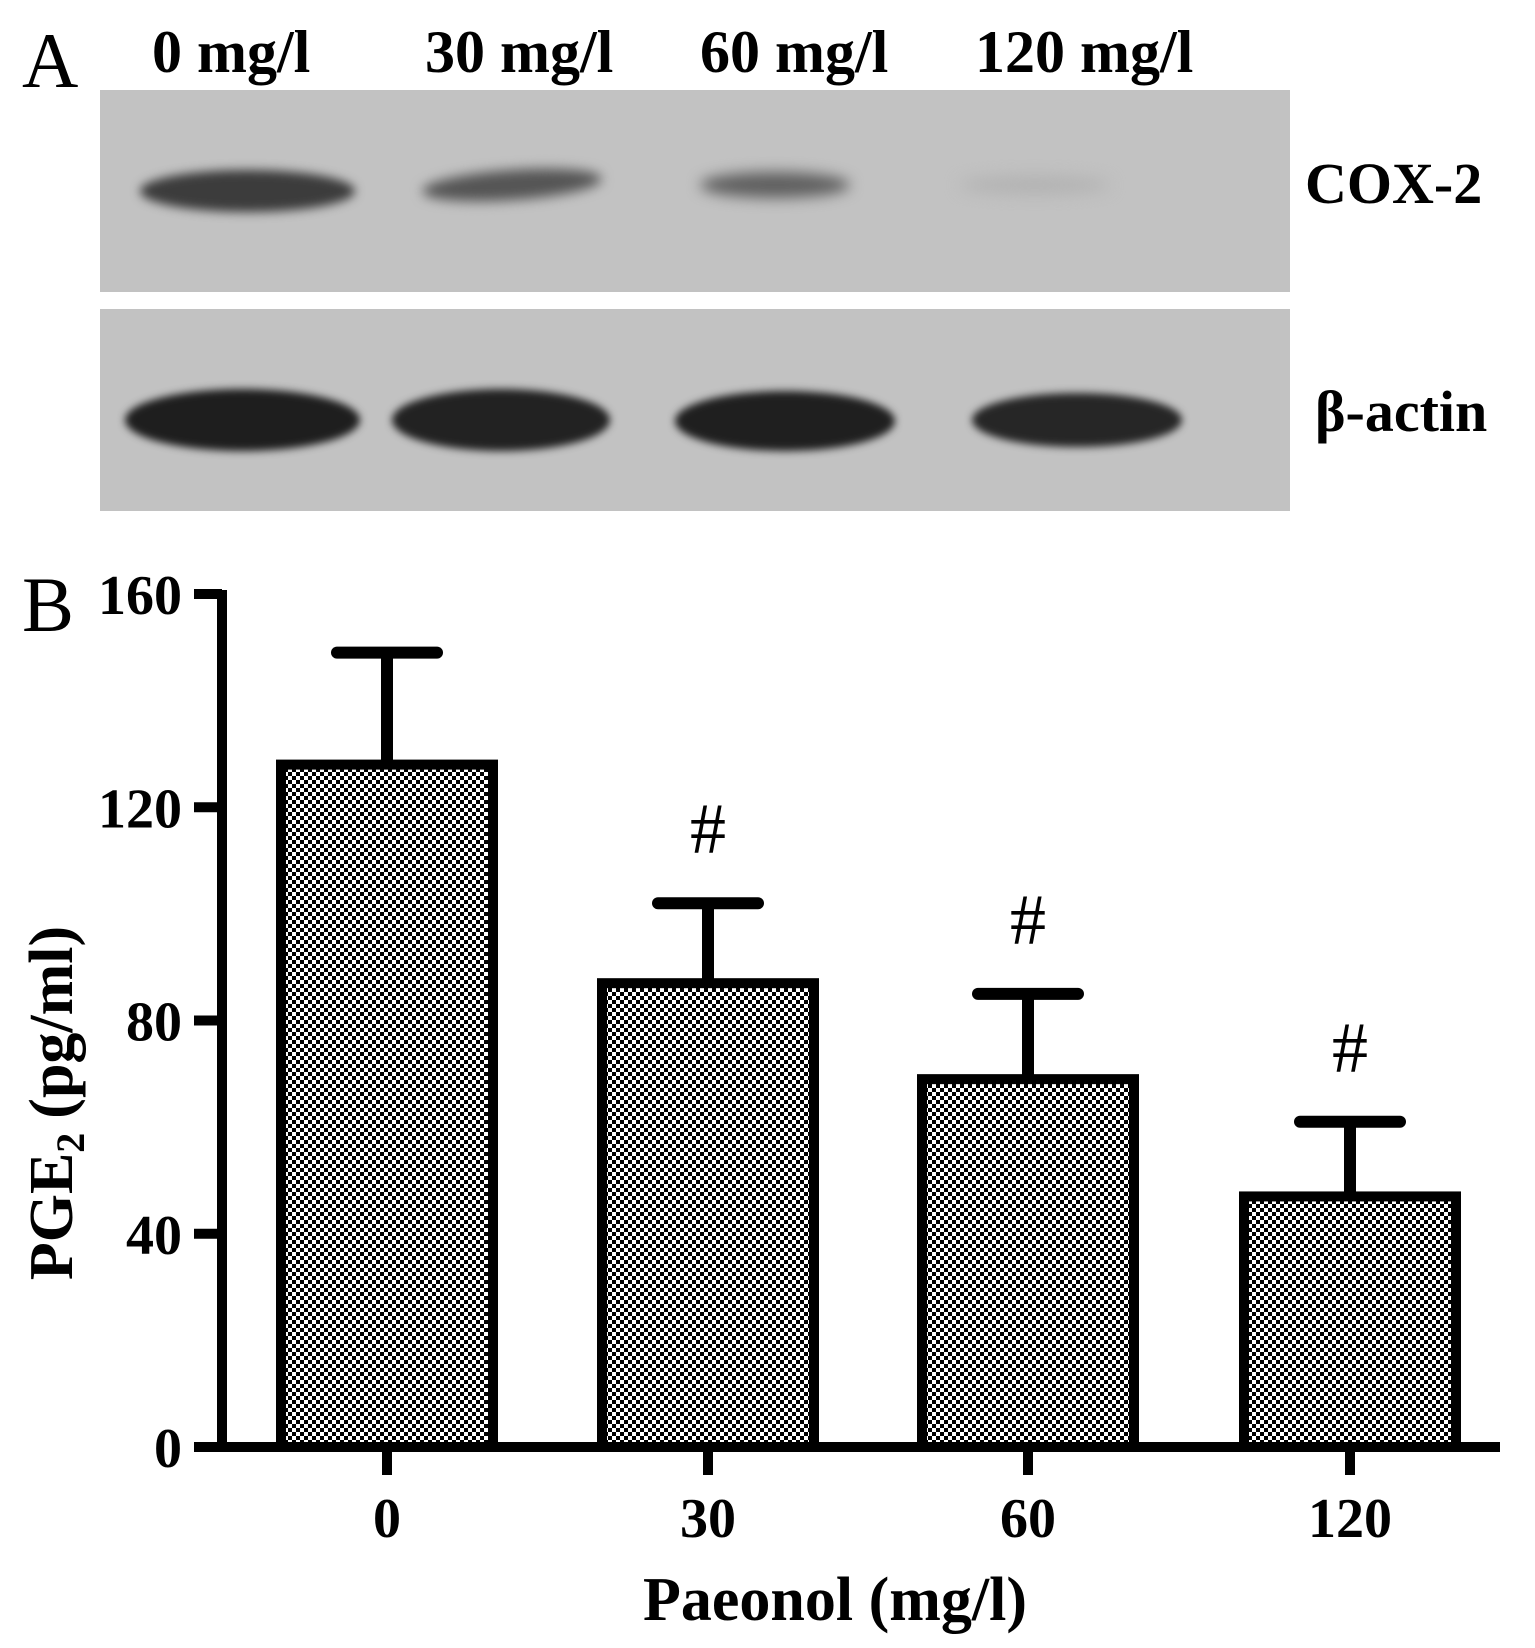 This screenshot has width=1535, height=1648. Describe the element at coordinates (695, 191) in the screenshot. I see `cox2-blot-strip` at that location.